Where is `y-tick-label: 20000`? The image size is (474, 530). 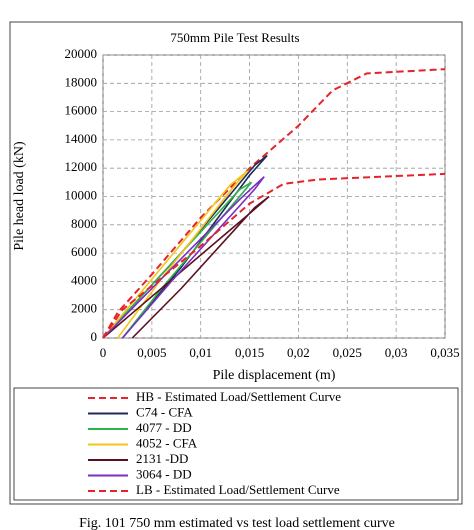 y-tick-label: 20000 is located at coordinates (81, 53).